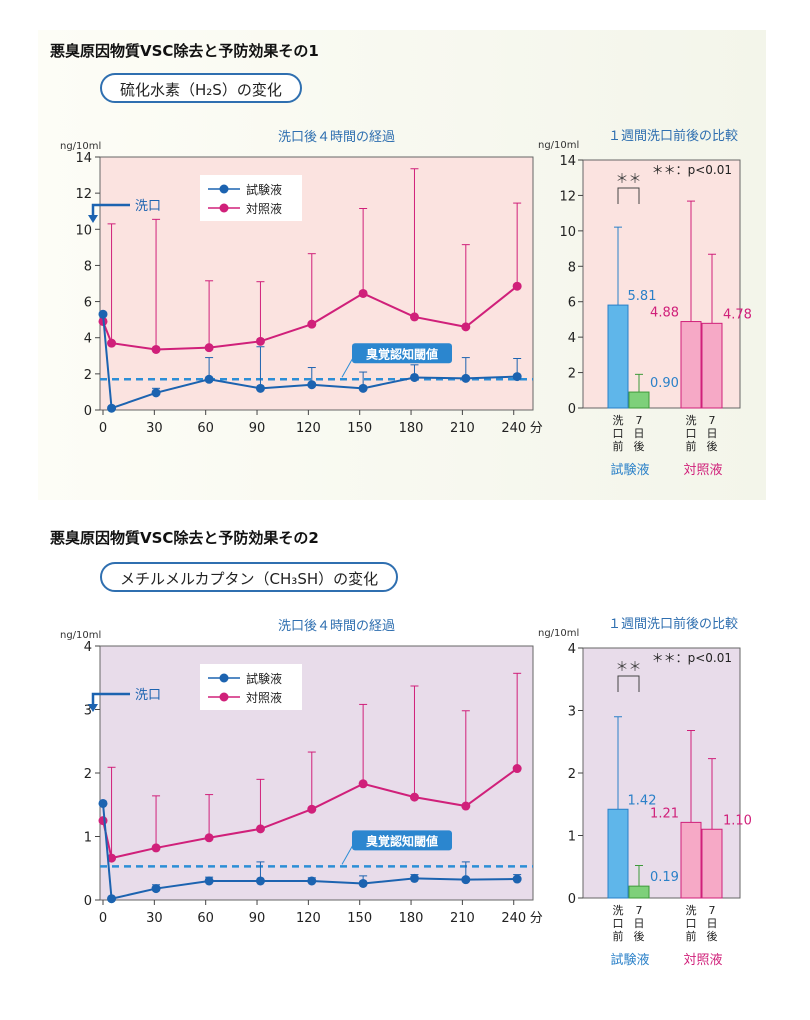 This screenshot has height=1020, width=810. I want to click on significance-mark: ＊＊, so click(628, 179).